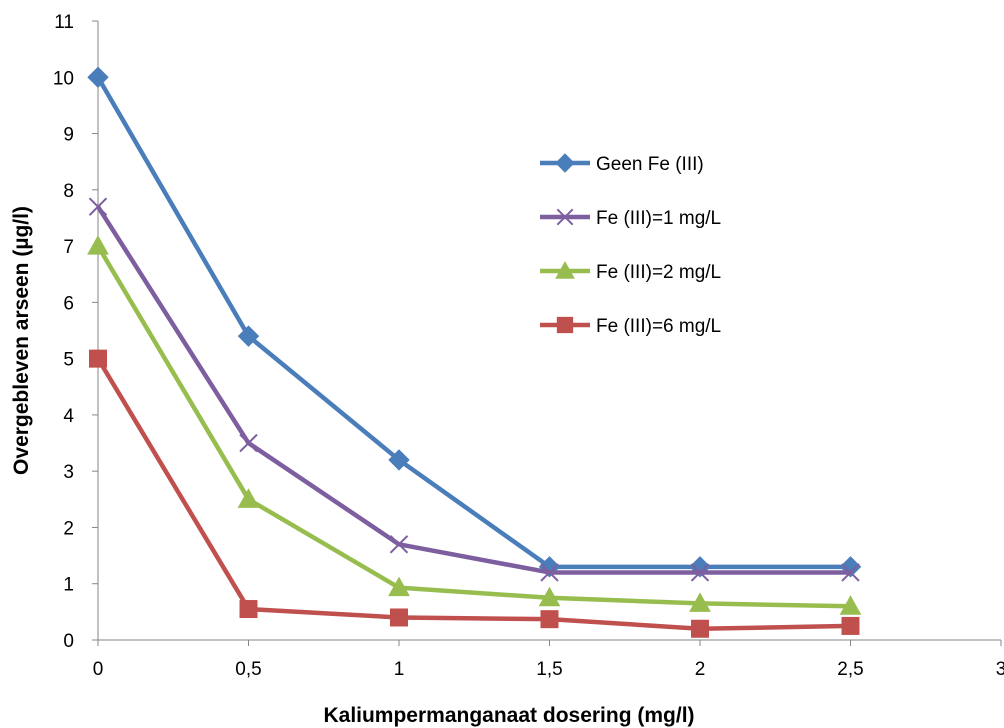 Image resolution: width=1004 pixels, height=728 pixels. What do you see at coordinates (68, 135) in the screenshot?
I see `y-tick-label: 9` at bounding box center [68, 135].